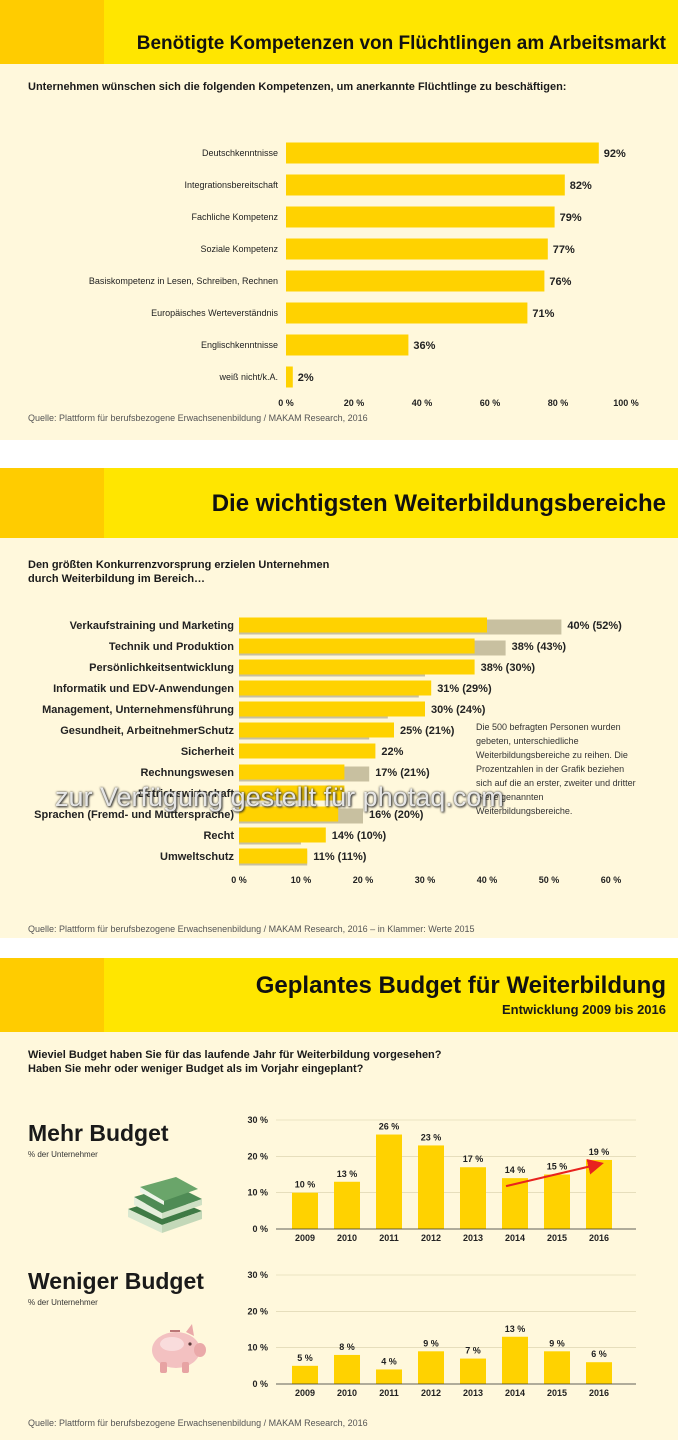 This screenshot has width=678, height=1440. What do you see at coordinates (438, 503) in the screenshot?
I see `panel-title: Die wichtigsten Weiterbildungsbereiche` at bounding box center [438, 503].